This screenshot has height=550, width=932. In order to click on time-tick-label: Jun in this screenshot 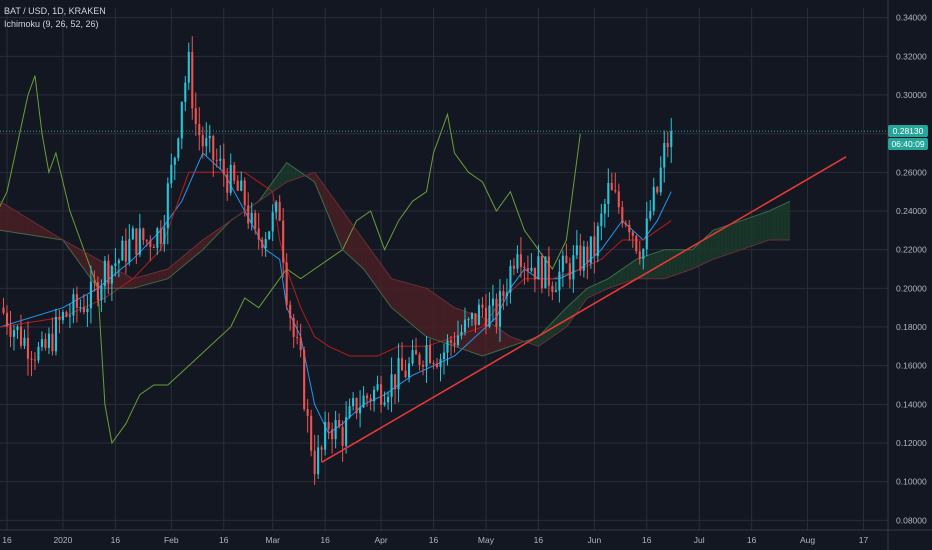, I will do `click(594, 540)`.